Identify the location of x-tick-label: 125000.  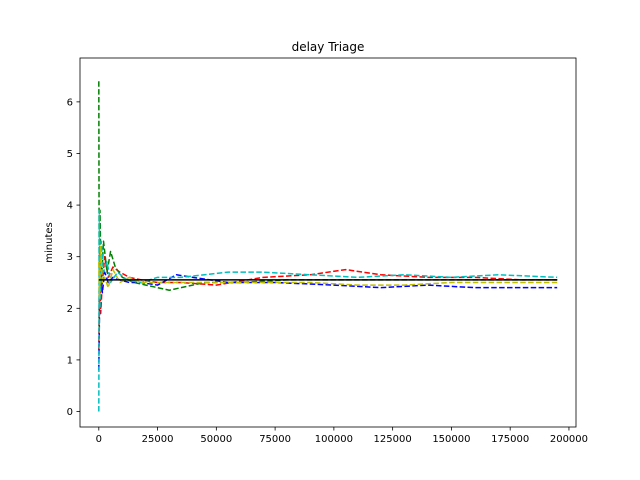
(393, 439).